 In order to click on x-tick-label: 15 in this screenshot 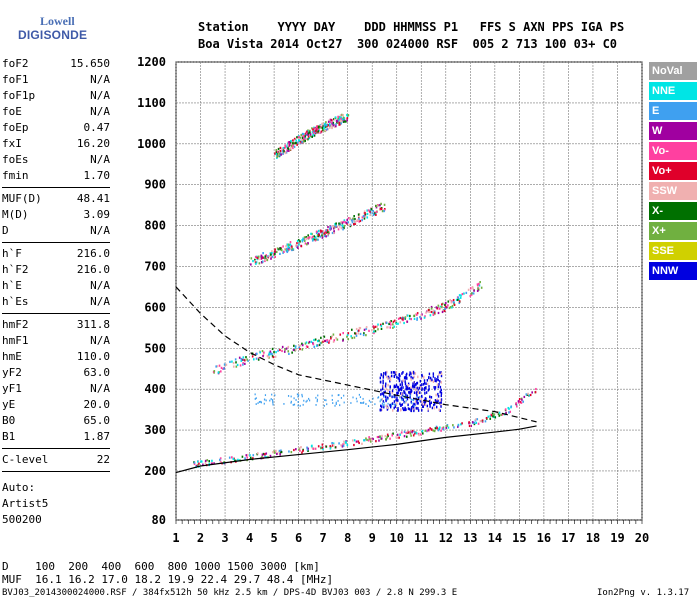, I will do `click(519, 538)`.